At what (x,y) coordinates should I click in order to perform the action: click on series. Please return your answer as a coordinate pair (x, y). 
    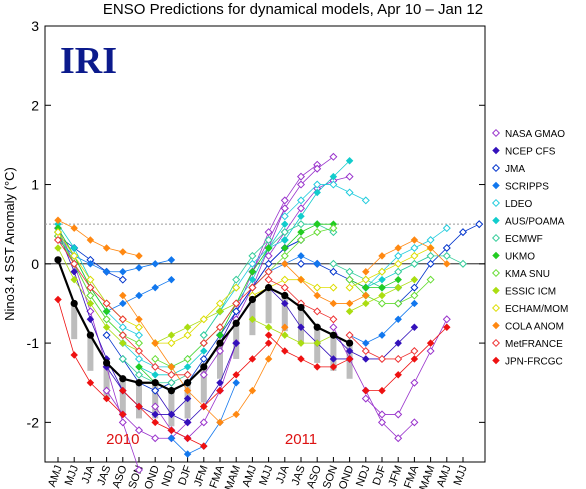
    Looking at the image, I should click on (236, 299).